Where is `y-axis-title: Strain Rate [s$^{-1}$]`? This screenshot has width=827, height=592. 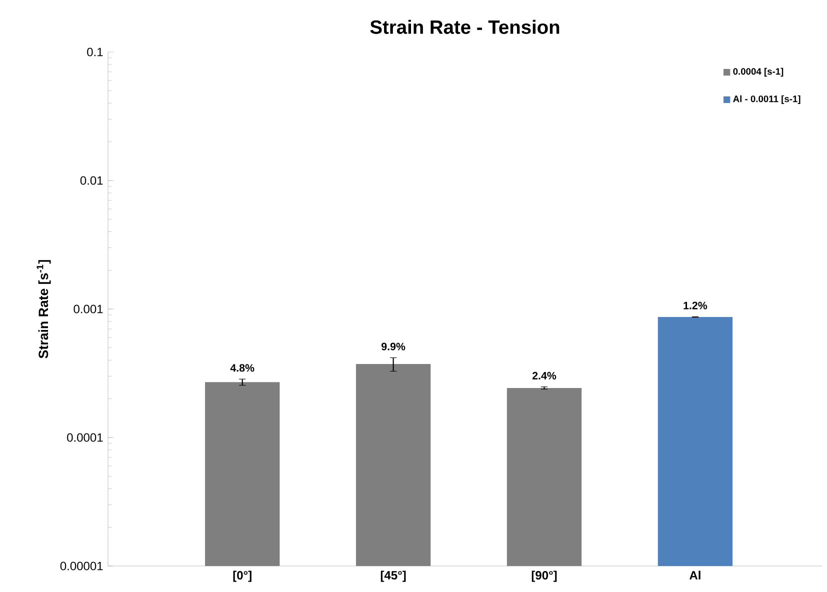 y-axis-title: Strain Rate [s$^{-1}$] is located at coordinates (43, 309).